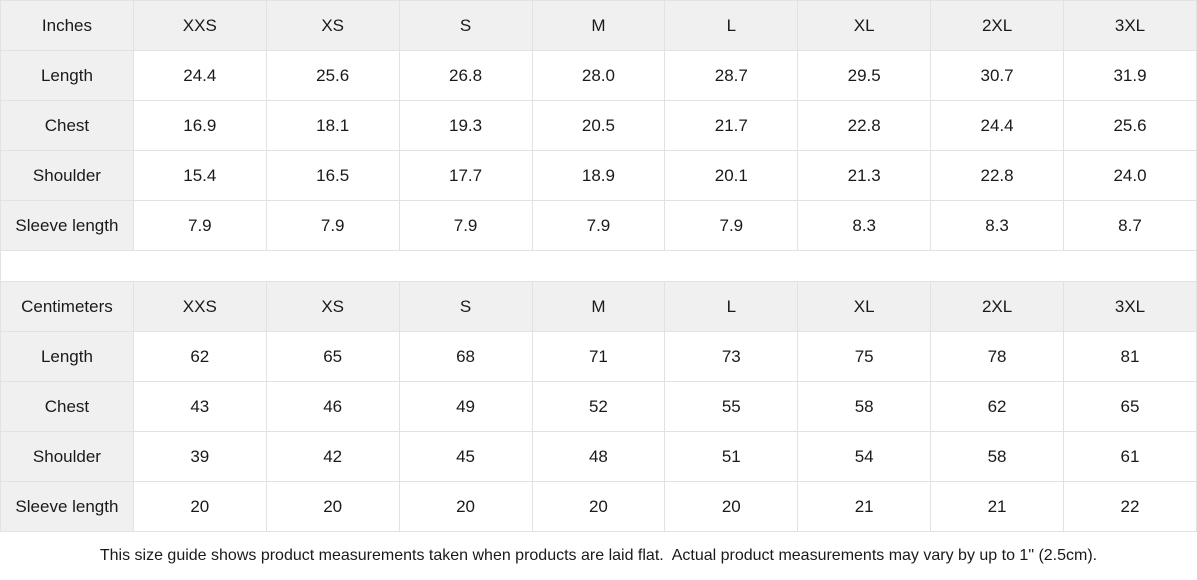  Describe the element at coordinates (598, 75) in the screenshot. I see `measurement-row: Length 24.4 25.6 26.8 28.0 28.7 29.5 30.7 31.9` at that location.